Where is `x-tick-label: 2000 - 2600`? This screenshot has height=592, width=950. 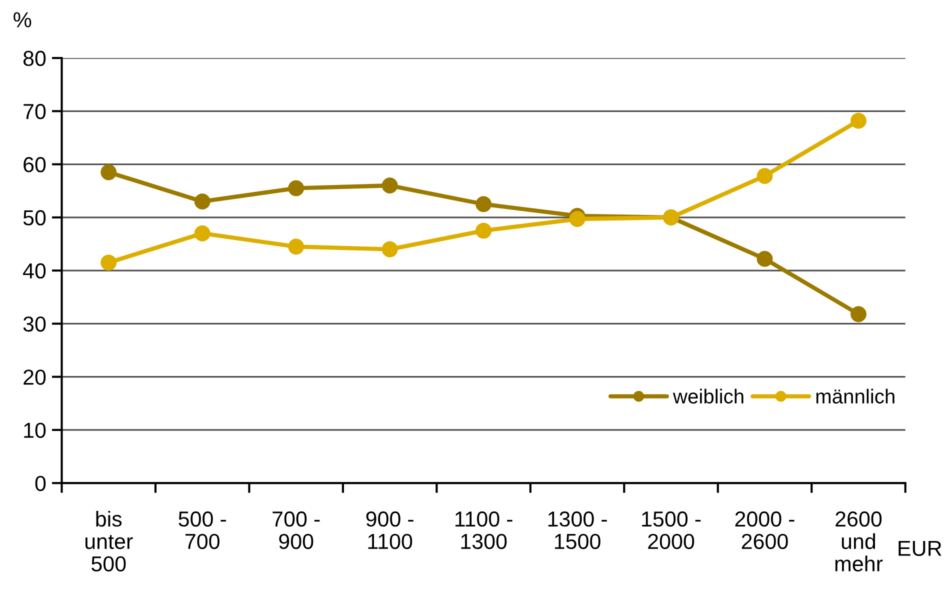
x-tick-label: 2000 - 2600 is located at coordinates (764, 530).